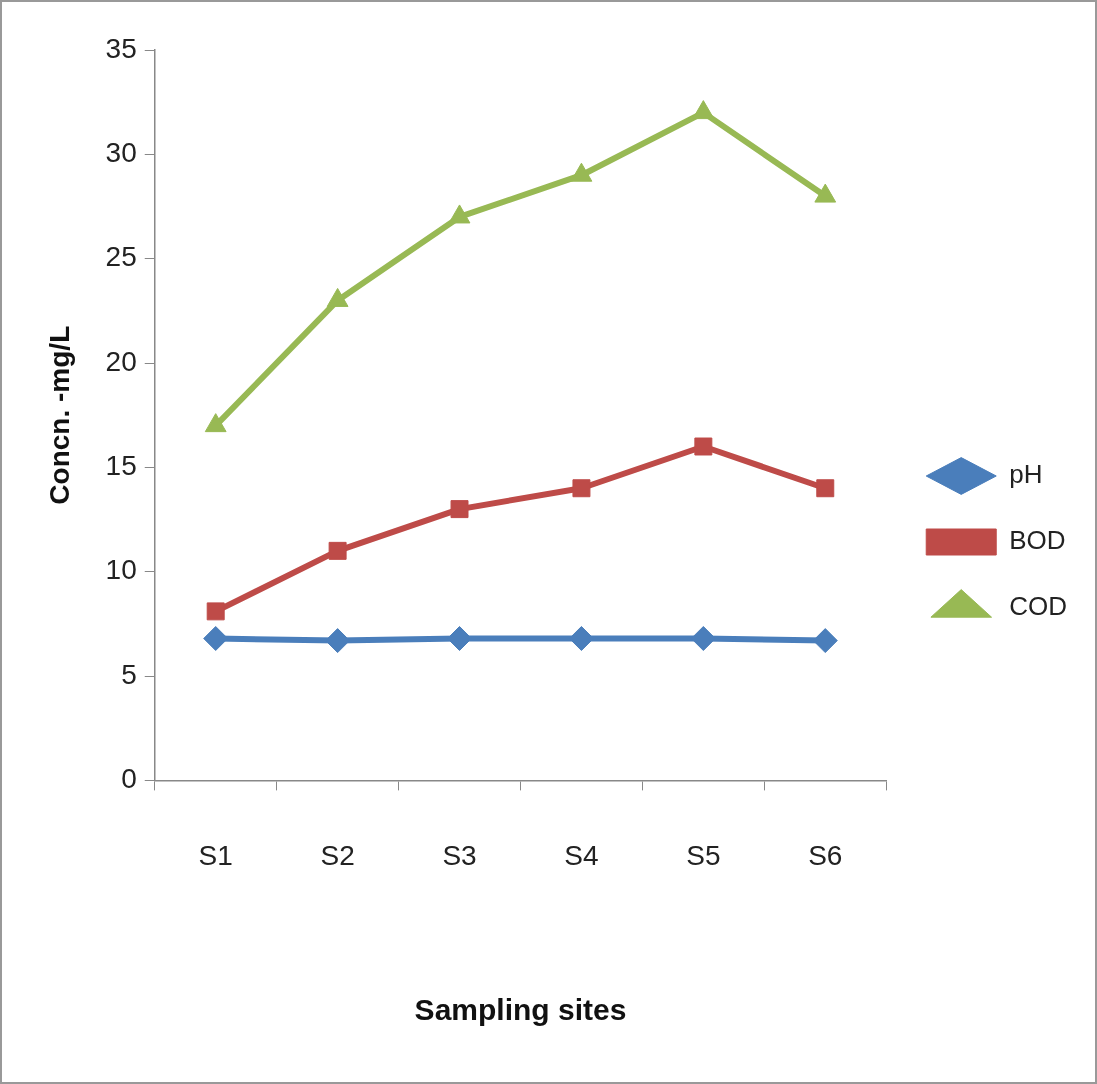 This screenshot has width=1097, height=1084. What do you see at coordinates (215, 855) in the screenshot?
I see `x-tick-label: S1` at bounding box center [215, 855].